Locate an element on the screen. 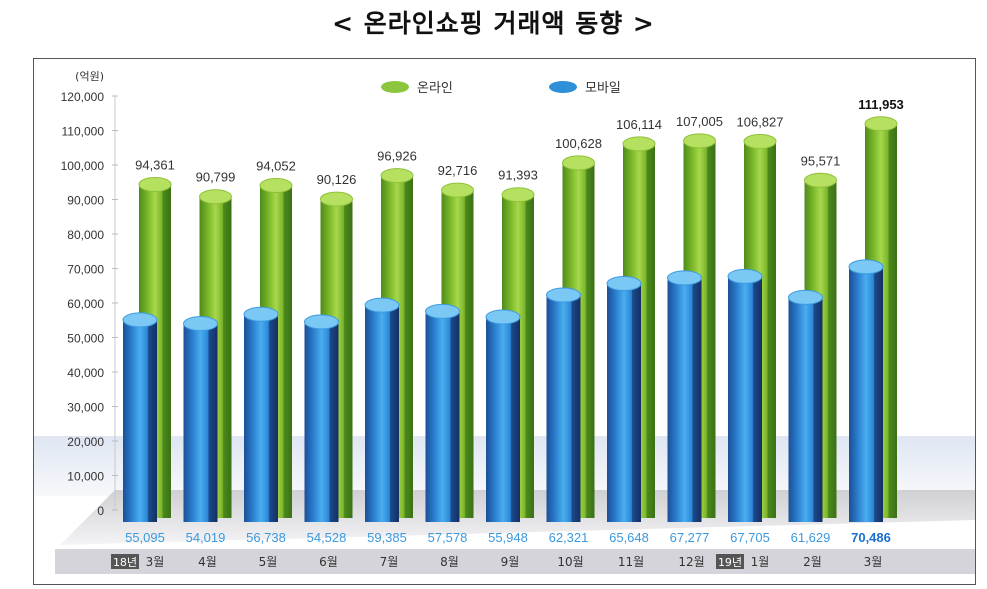 Image resolution: width=987 pixels, height=589 pixels. x-tick-label: 10월 is located at coordinates (570, 562).